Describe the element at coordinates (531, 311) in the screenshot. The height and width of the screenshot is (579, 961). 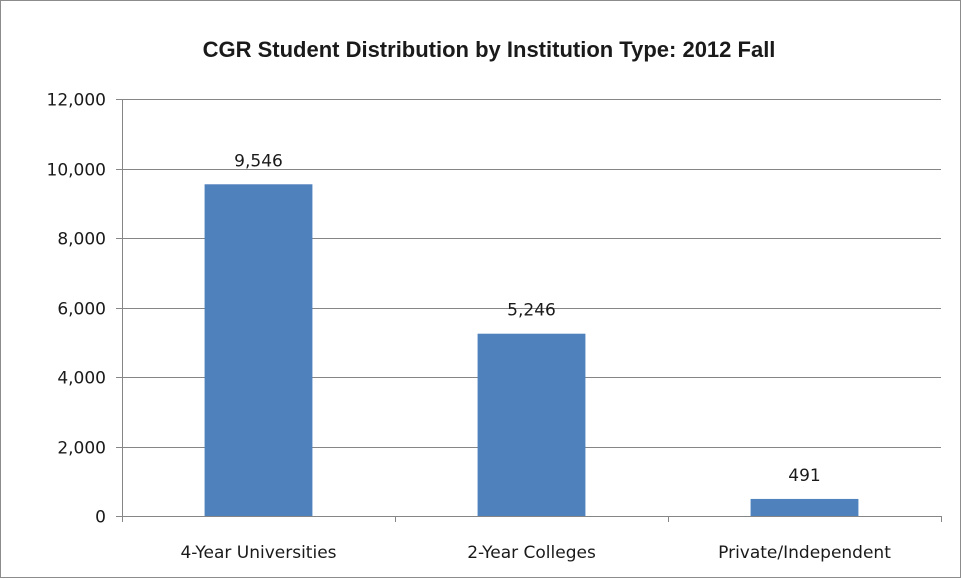
I see `data-label: 5,246` at that location.